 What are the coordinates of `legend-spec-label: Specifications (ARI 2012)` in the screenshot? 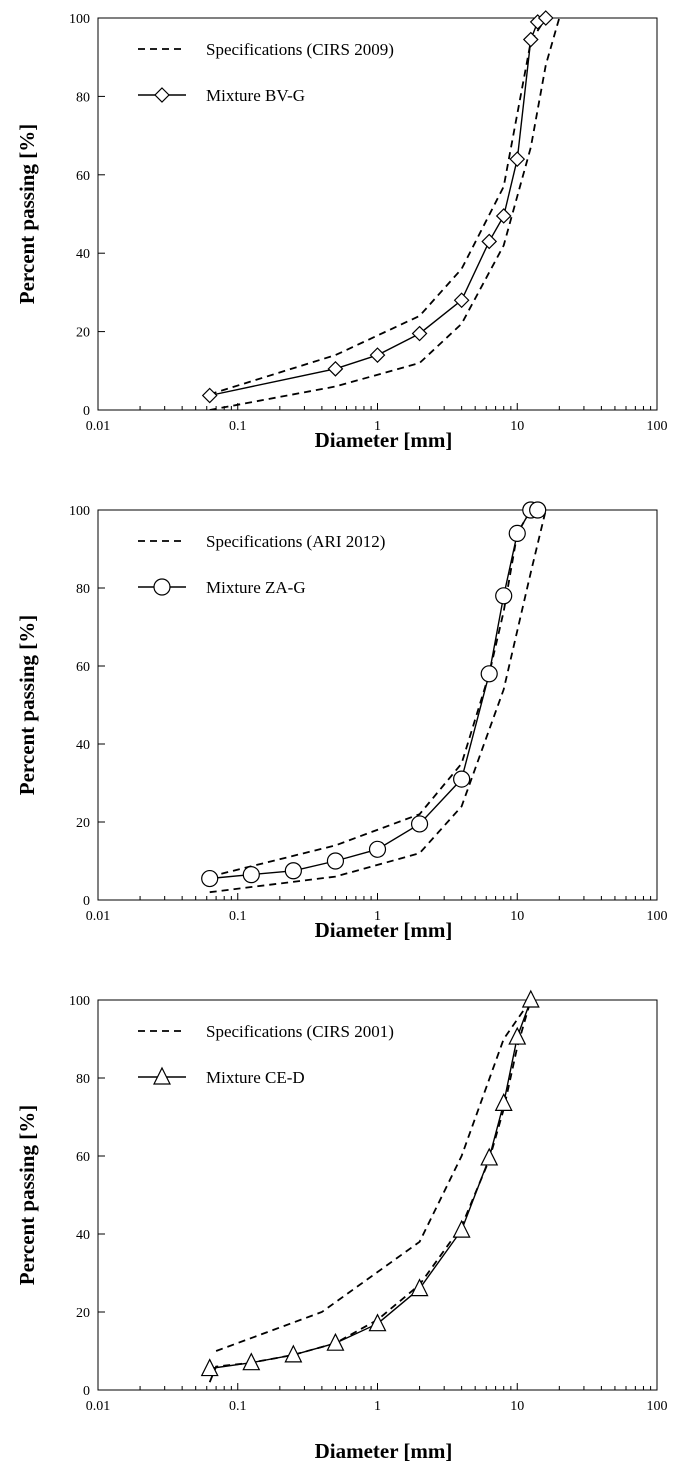 It's located at (295, 541).